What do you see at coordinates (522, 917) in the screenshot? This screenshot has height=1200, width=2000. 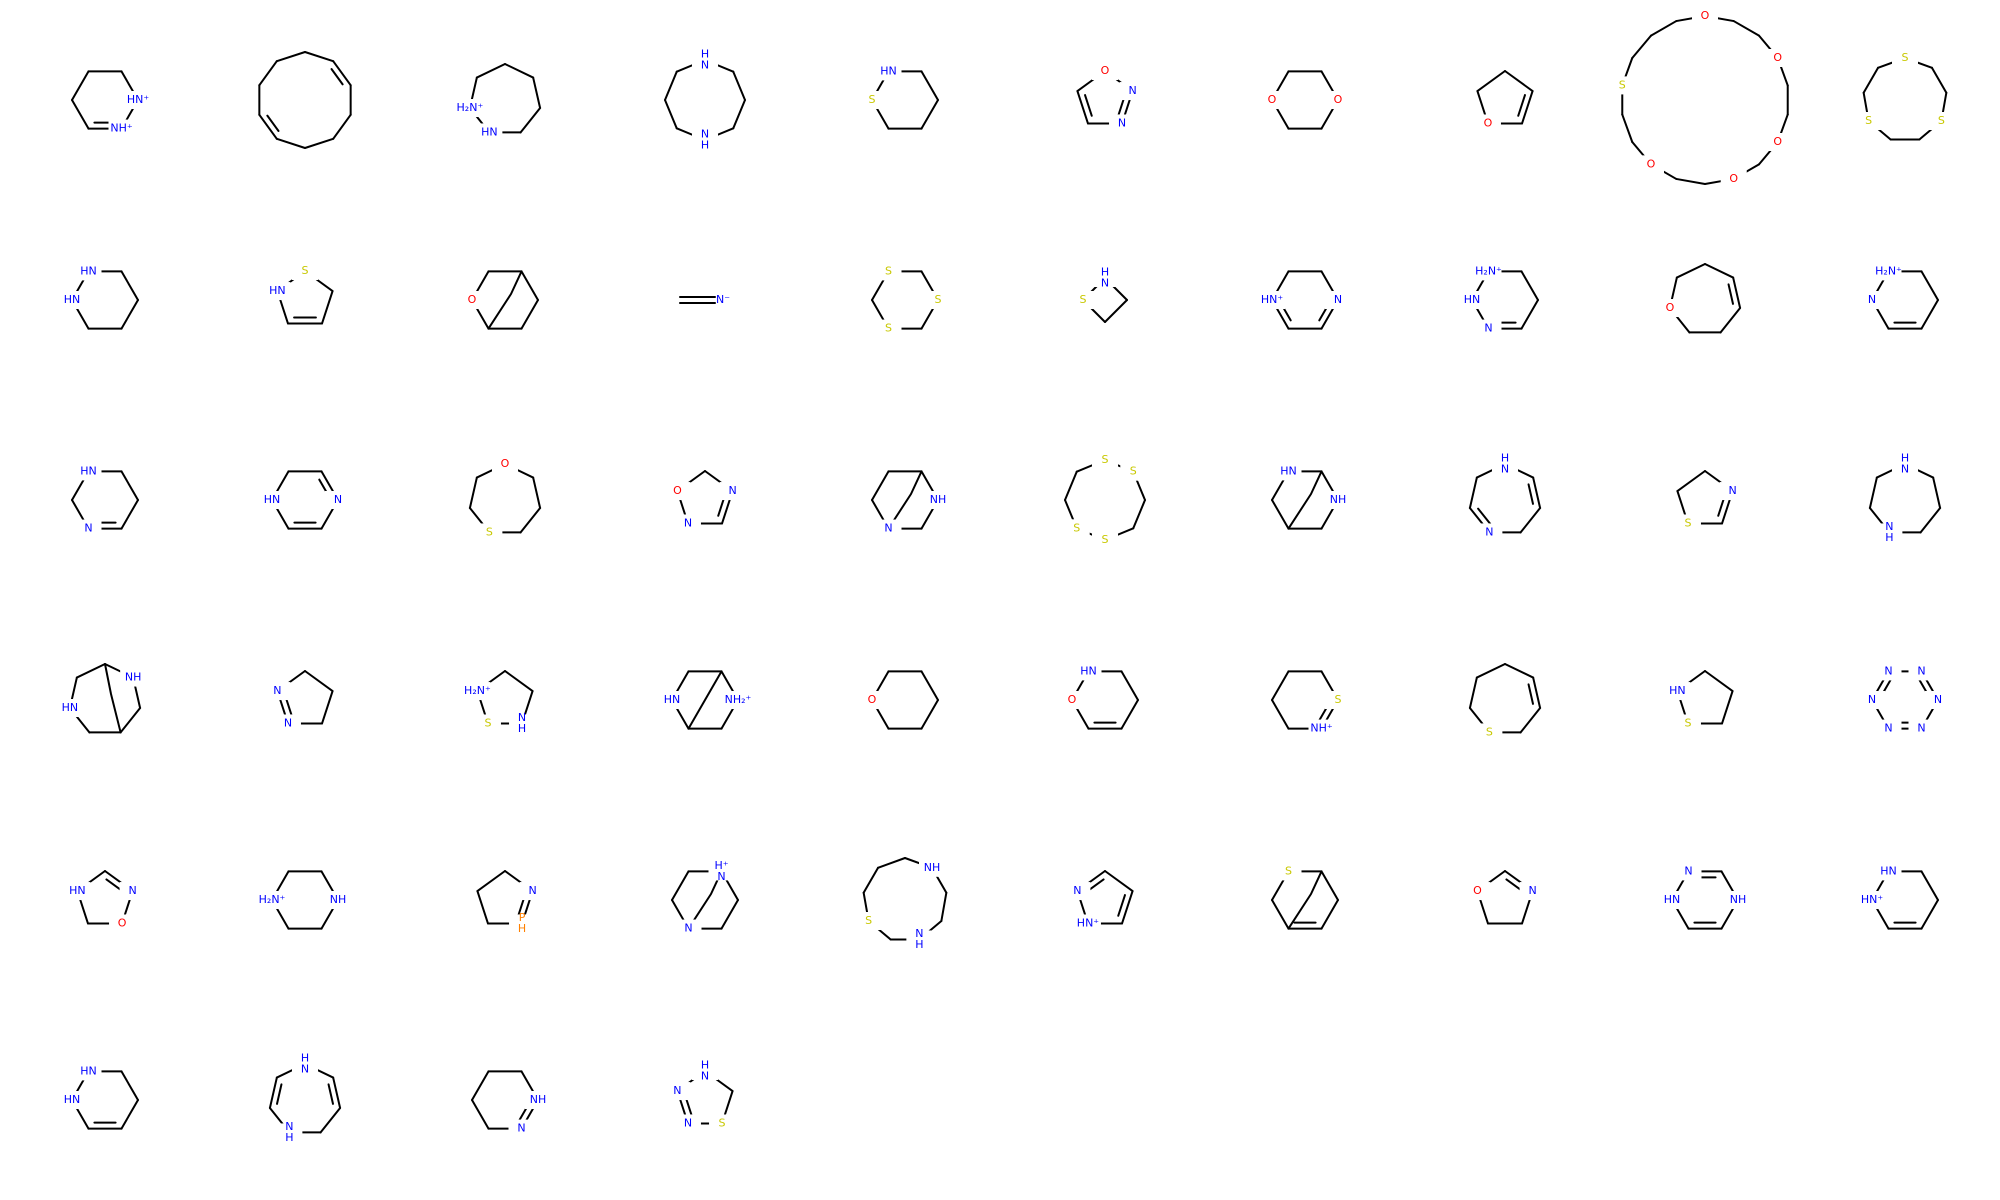 I see `atom-label: P` at bounding box center [522, 917].